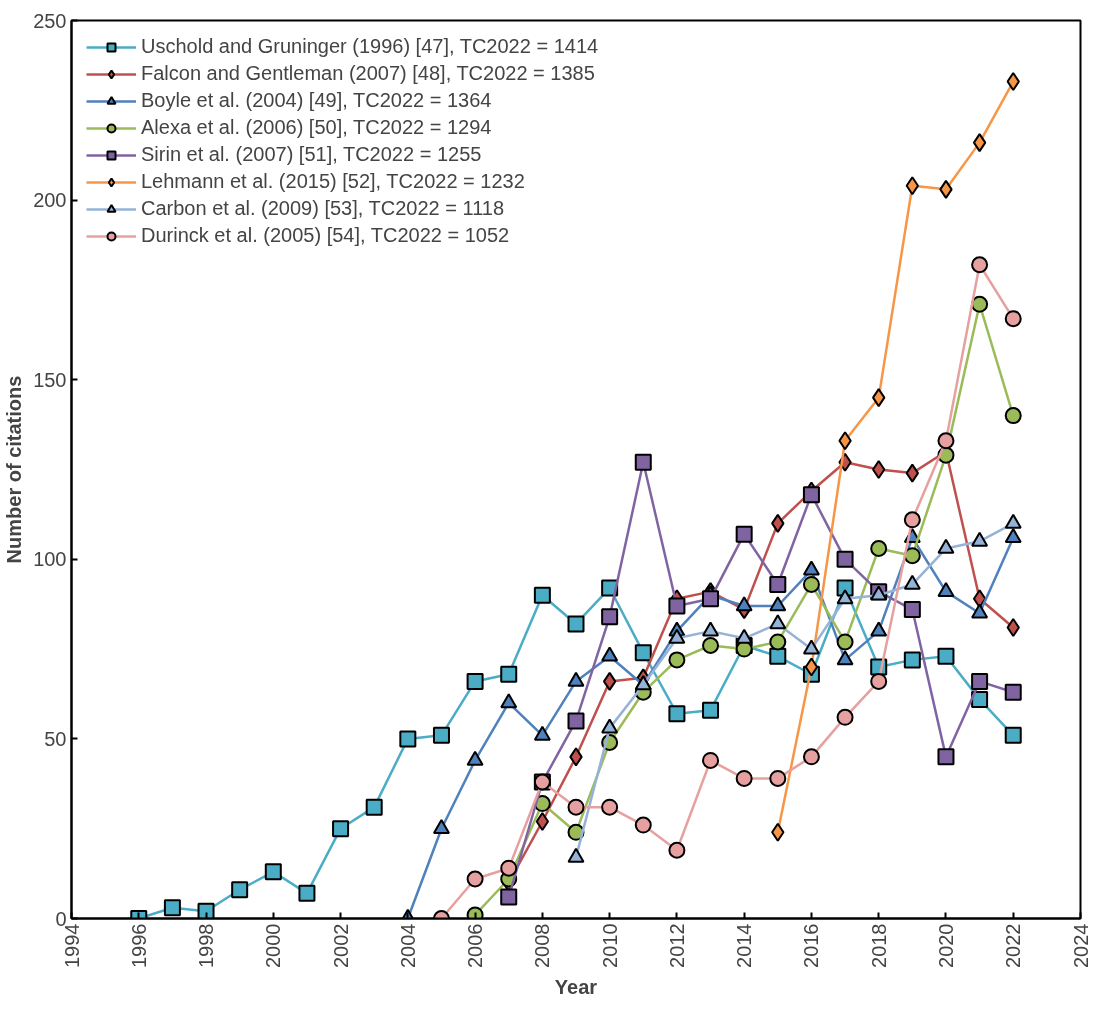 The image size is (1110, 1012). What do you see at coordinates (50, 20) in the screenshot?
I see `y-tick-label: 250` at bounding box center [50, 20].